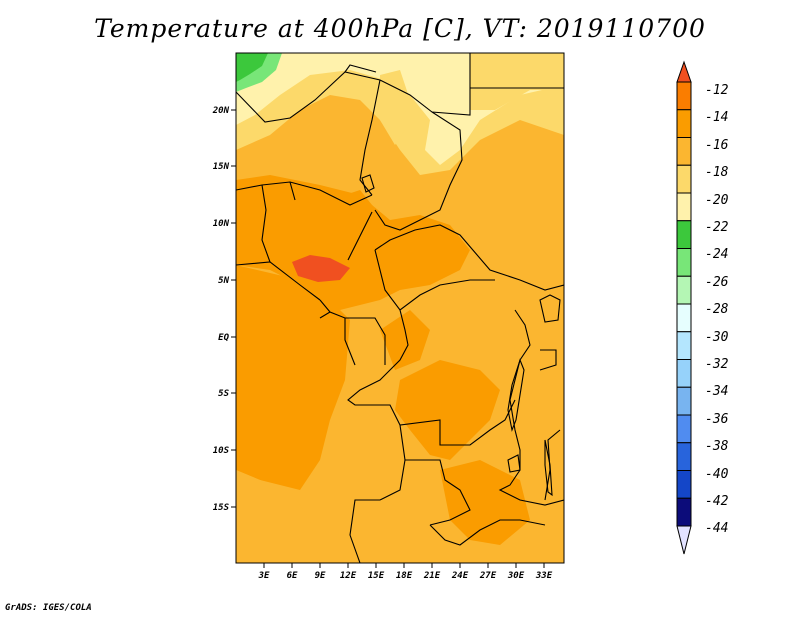 This screenshot has width=800, height=618. Describe the element at coordinates (405, 340) in the screenshot. I see `zone-minus14-16-patch2` at that location.